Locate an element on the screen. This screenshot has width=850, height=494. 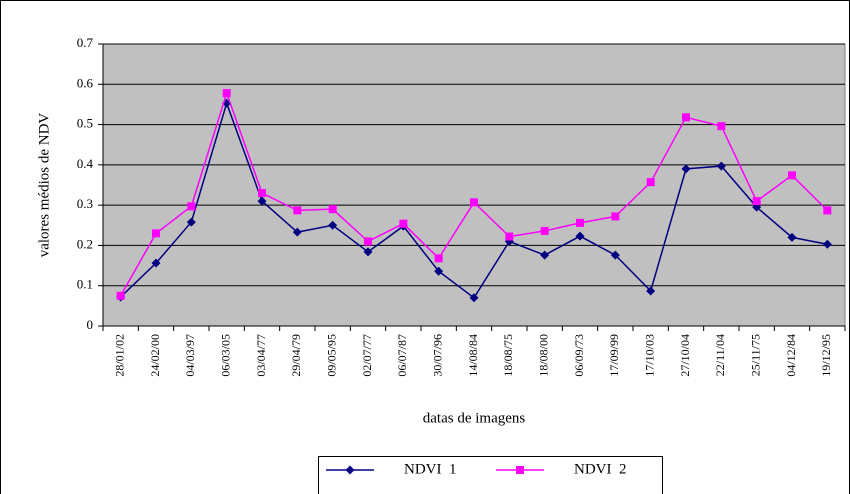
legend is located at coordinates (490, 475).